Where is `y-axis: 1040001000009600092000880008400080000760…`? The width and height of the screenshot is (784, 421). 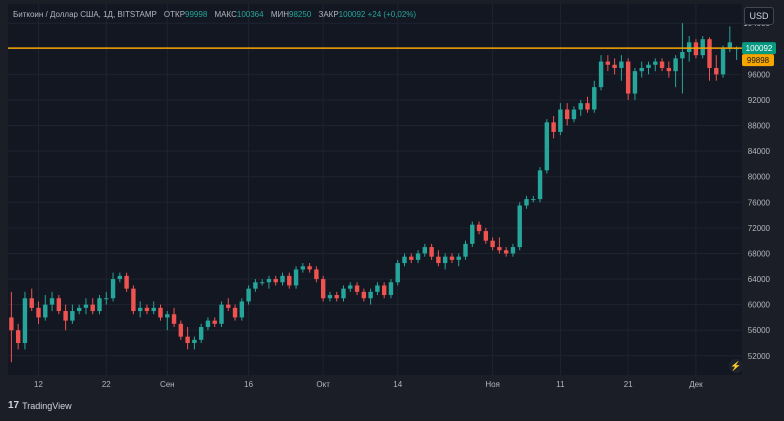 y-axis: 1040001000009600092000880008400080000760… is located at coordinates (756, 190).